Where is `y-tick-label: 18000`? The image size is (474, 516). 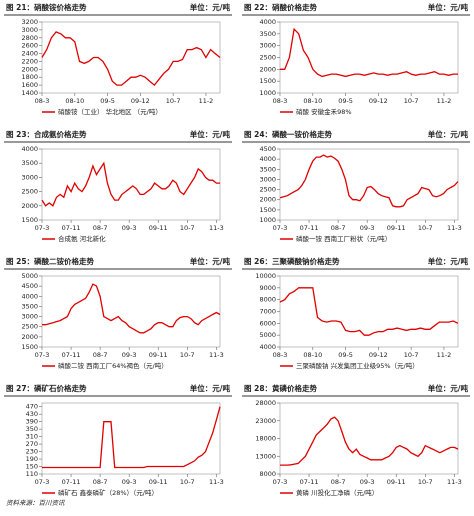 y-tick-label: 18000 is located at coordinates (265, 439).